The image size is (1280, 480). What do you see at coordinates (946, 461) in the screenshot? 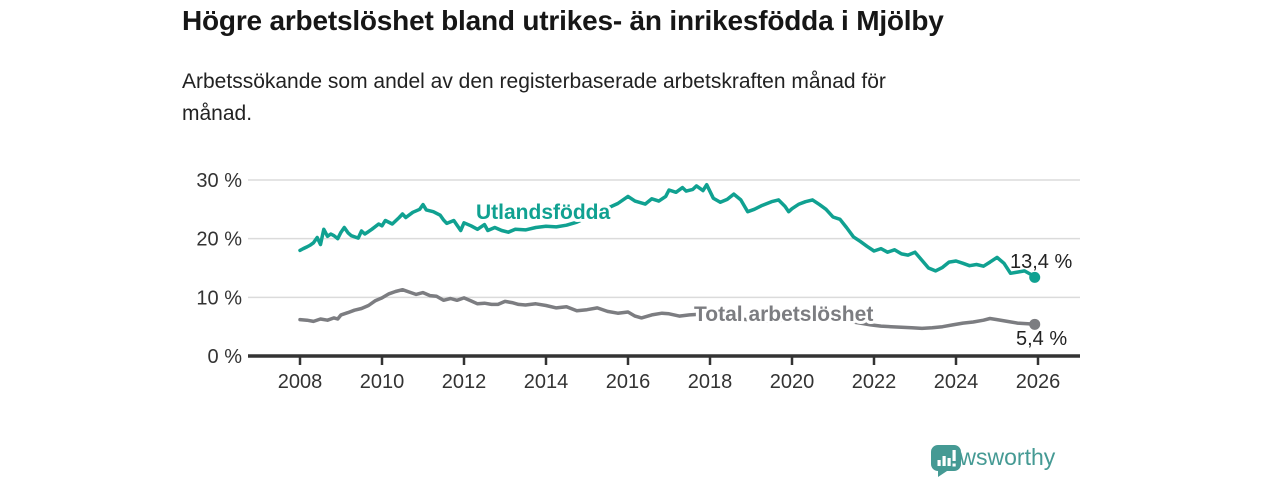
I see `bar-chart-bubble-icon` at bounding box center [946, 461].